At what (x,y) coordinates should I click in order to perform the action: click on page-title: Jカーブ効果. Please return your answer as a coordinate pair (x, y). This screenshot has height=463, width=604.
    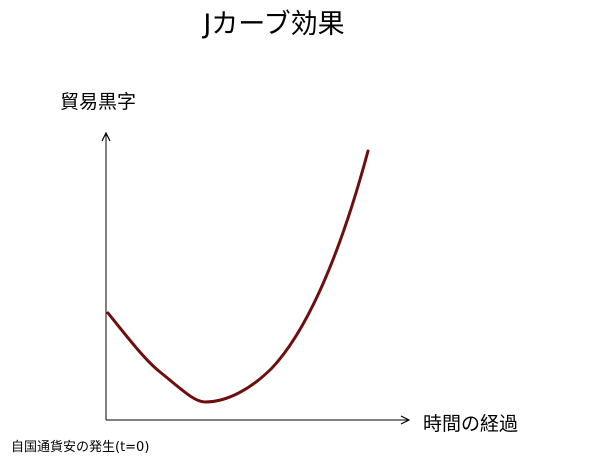
    Looking at the image, I should click on (274, 24).